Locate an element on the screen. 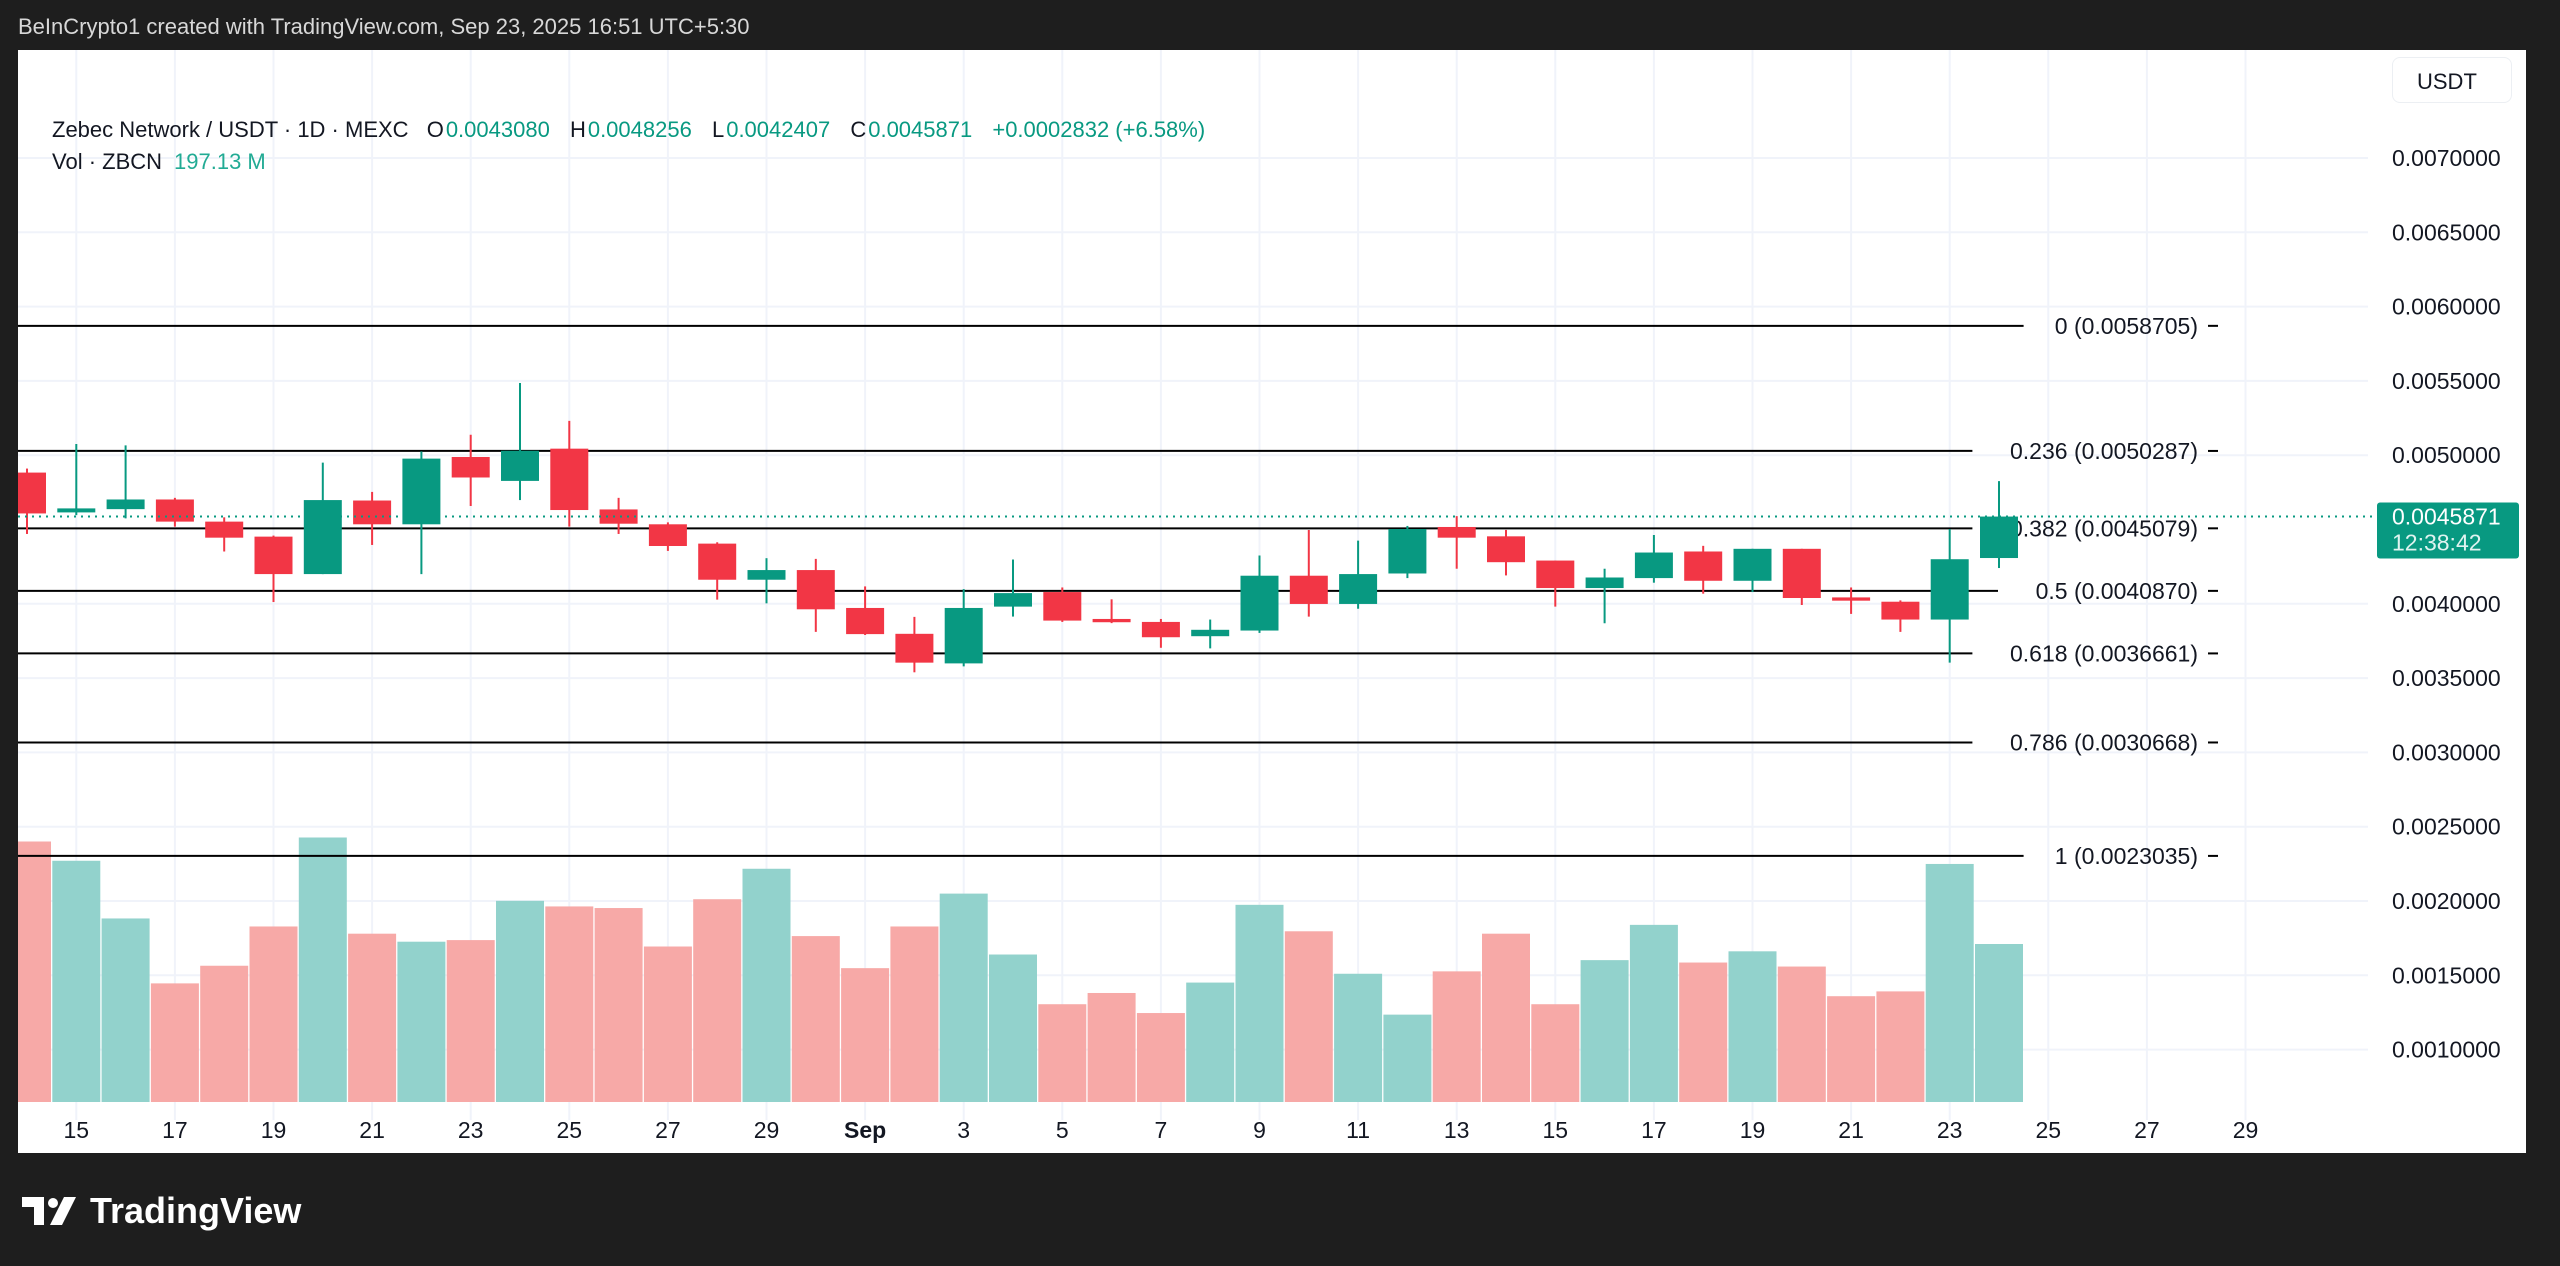 The image size is (2560, 1266). fib-level-label: 0 (0.0058705) is located at coordinates (2126, 326).